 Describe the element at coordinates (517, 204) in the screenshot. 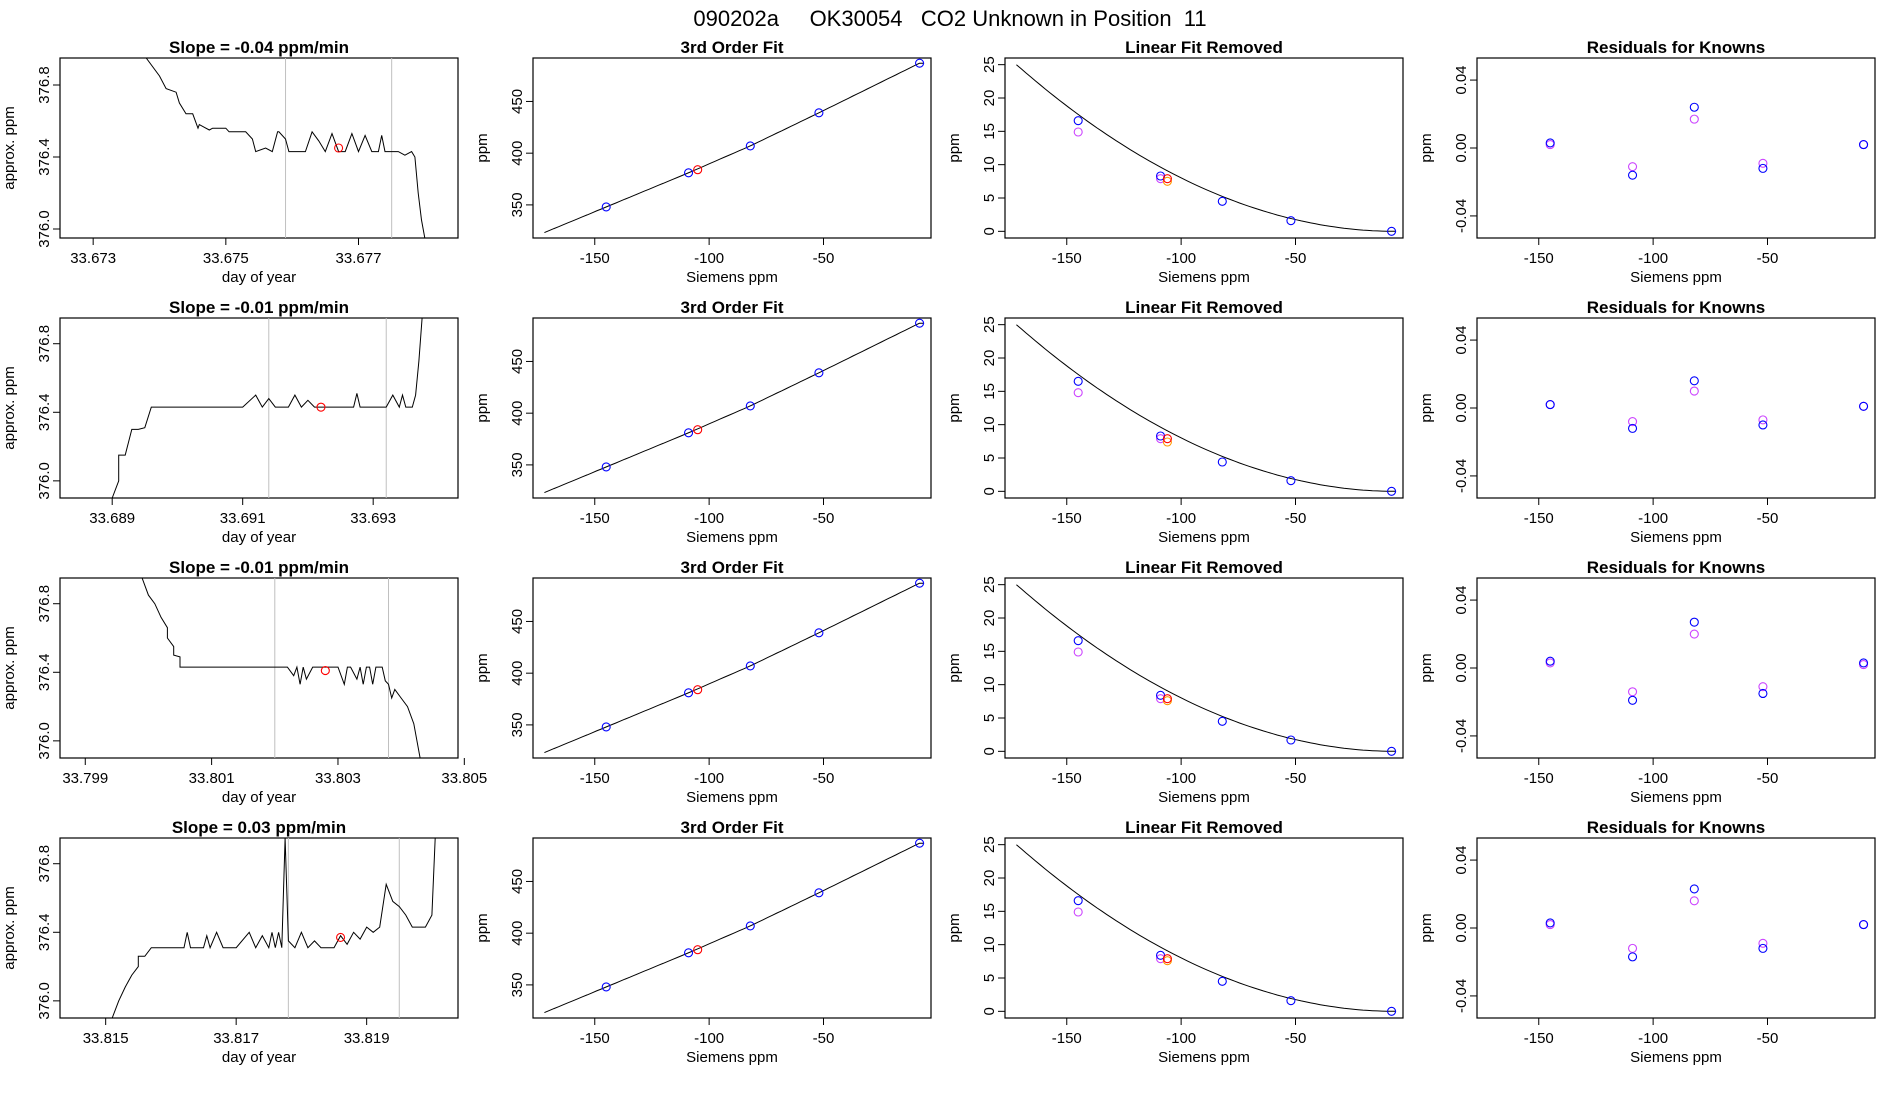

I see `y-tick-label: 350` at that location.